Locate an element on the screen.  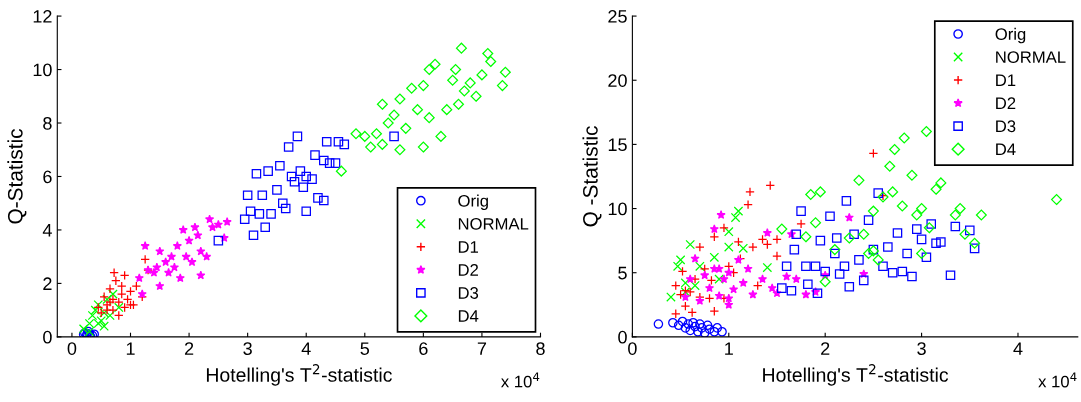
y-tick-label: 12 is located at coordinates (42, 16).